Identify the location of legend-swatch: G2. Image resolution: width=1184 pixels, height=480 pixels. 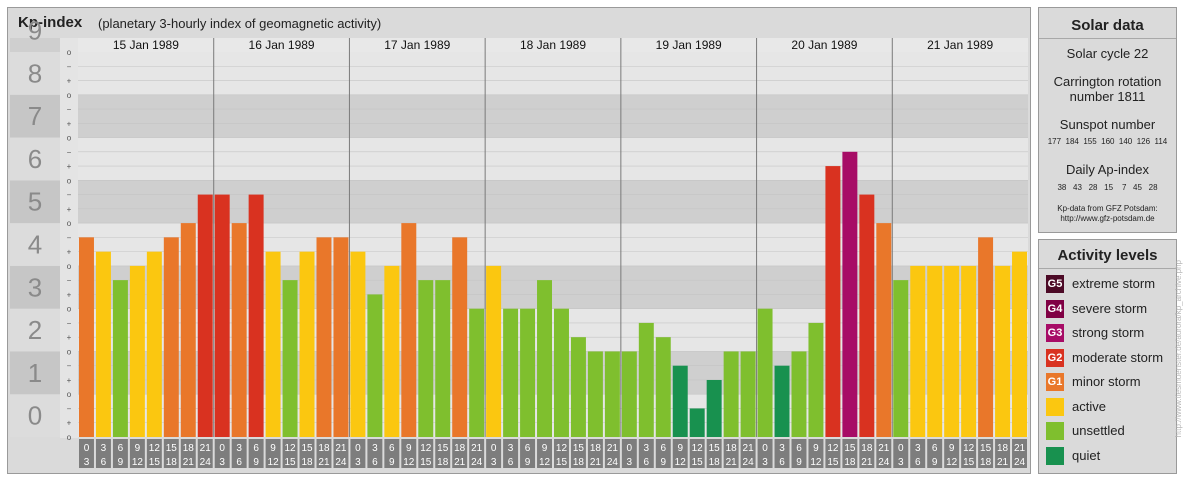
(1055, 357).